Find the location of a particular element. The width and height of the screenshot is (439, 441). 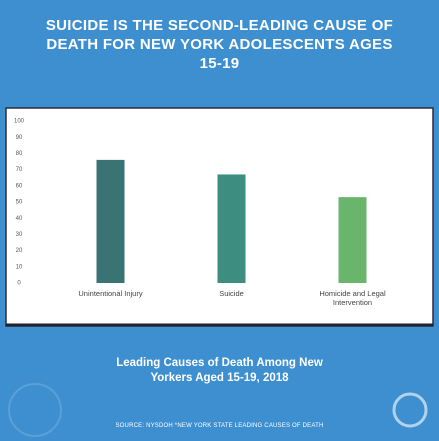

x-tick-label-box: Homicide and Legal Intervention is located at coordinates (352, 298).